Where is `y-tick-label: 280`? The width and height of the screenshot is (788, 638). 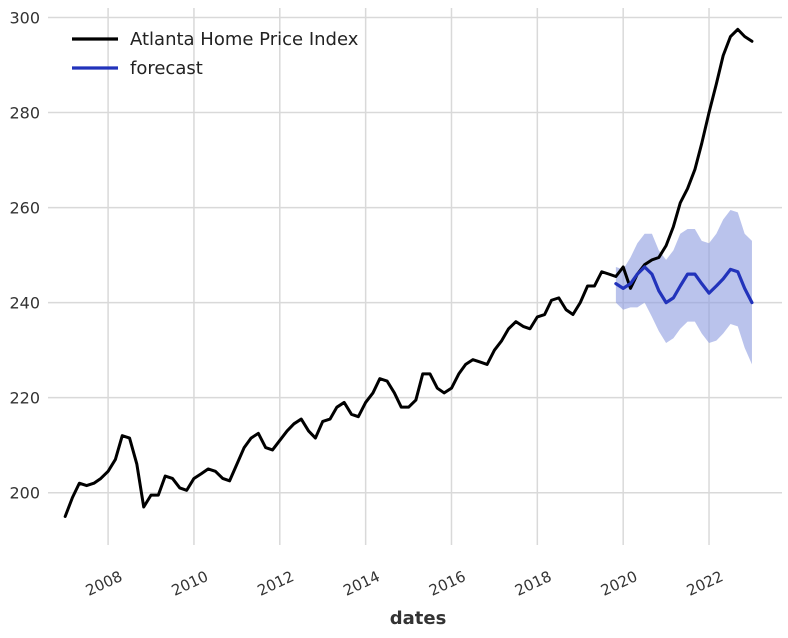 y-tick-label: 280 is located at coordinates (24, 113).